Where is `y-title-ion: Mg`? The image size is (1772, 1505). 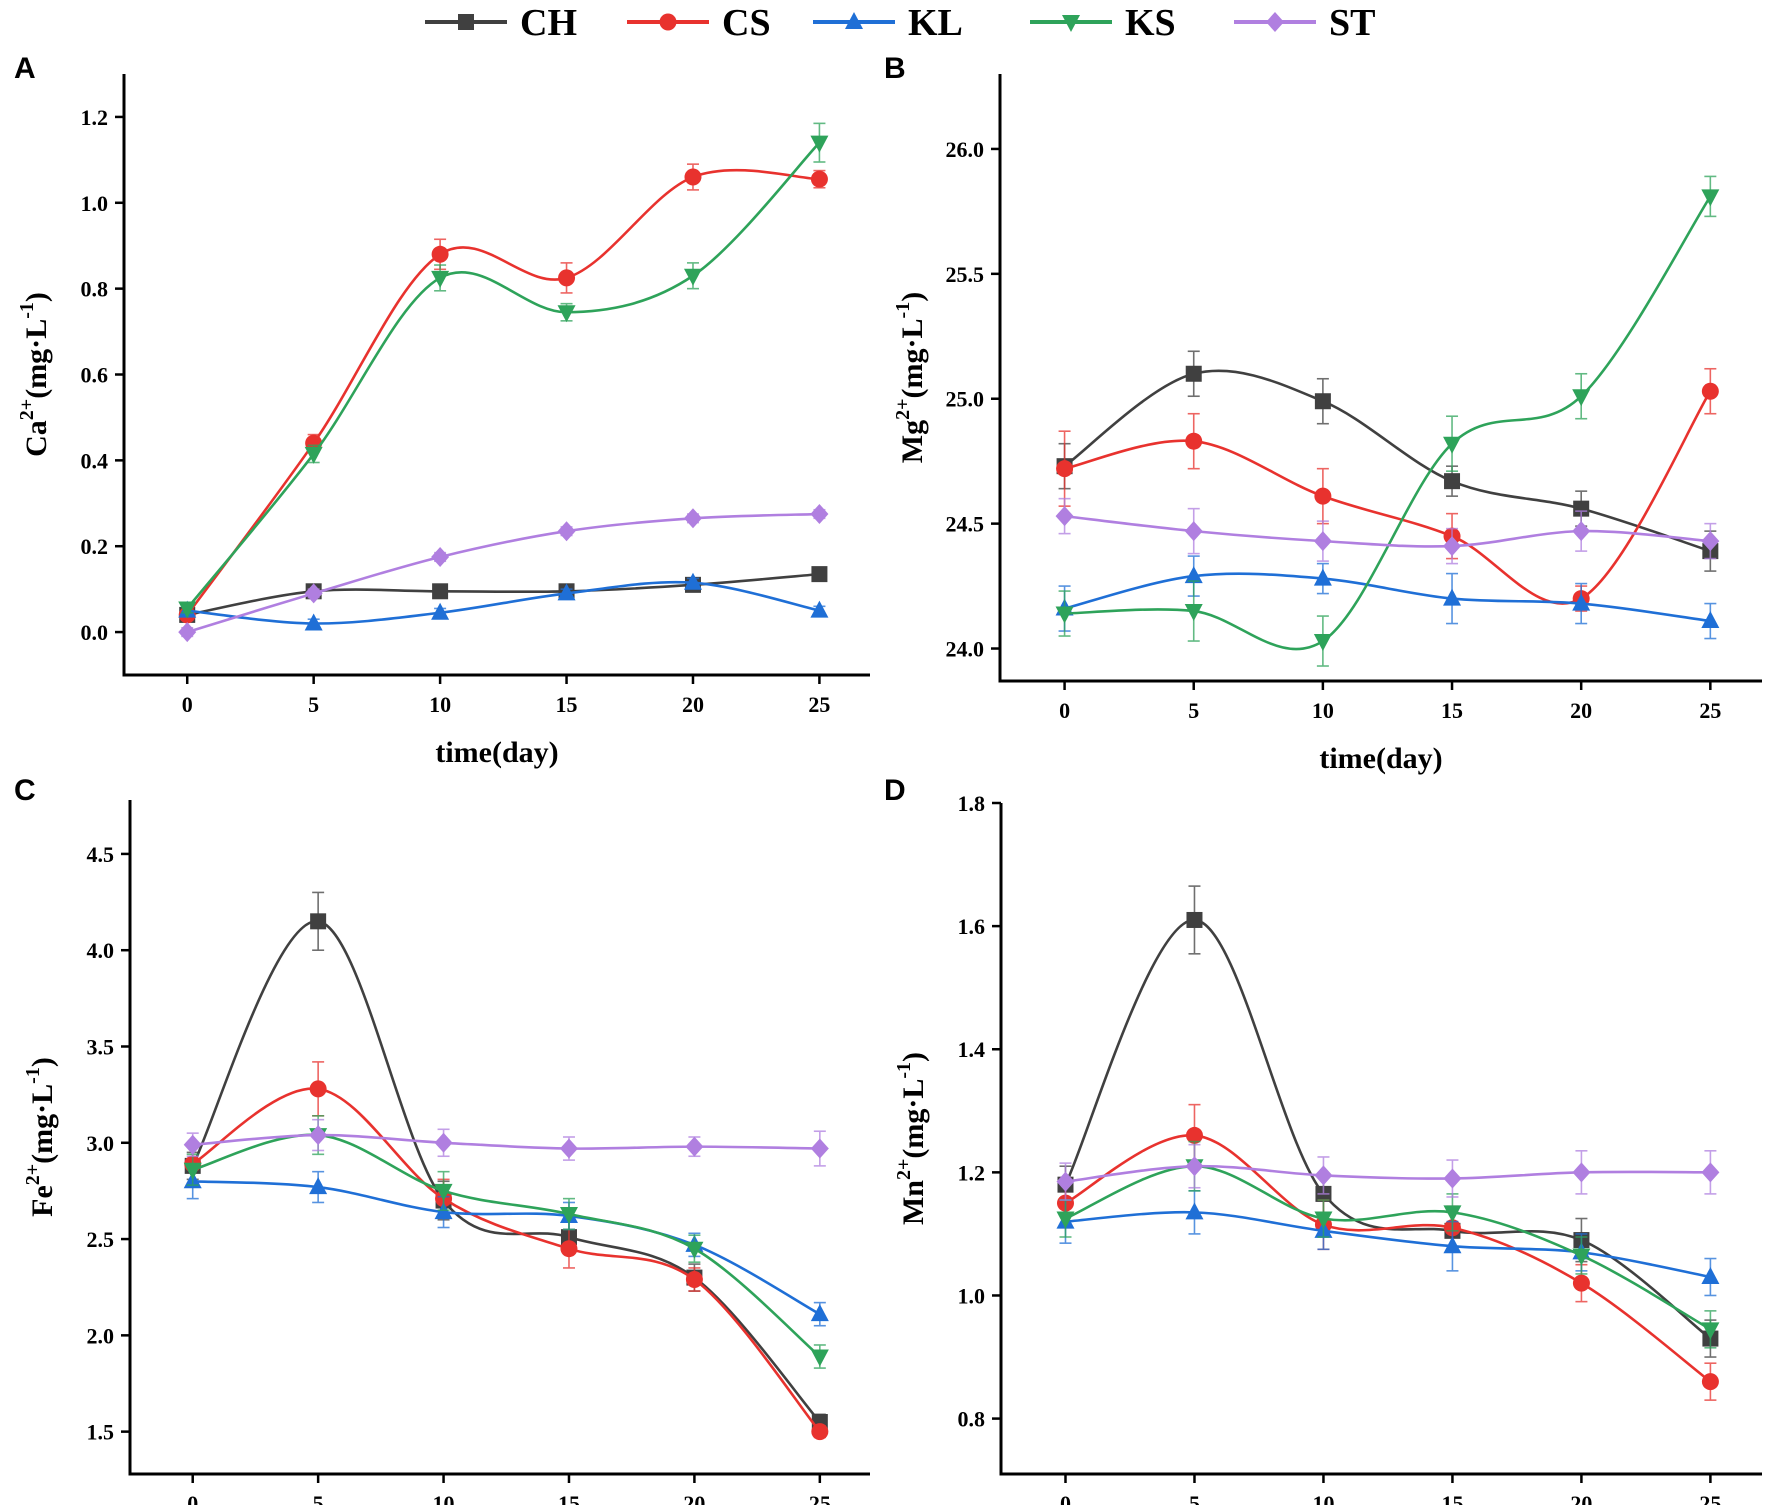 y-title-ion: Mg is located at coordinates (912, 441).